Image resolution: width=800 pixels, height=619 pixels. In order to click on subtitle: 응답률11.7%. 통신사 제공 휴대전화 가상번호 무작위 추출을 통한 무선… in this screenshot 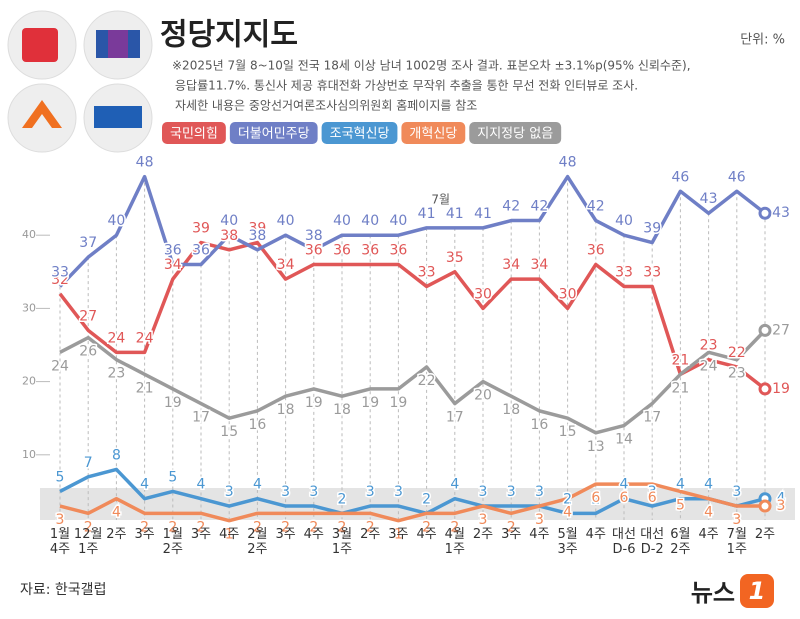, I will do `click(406, 86)`.